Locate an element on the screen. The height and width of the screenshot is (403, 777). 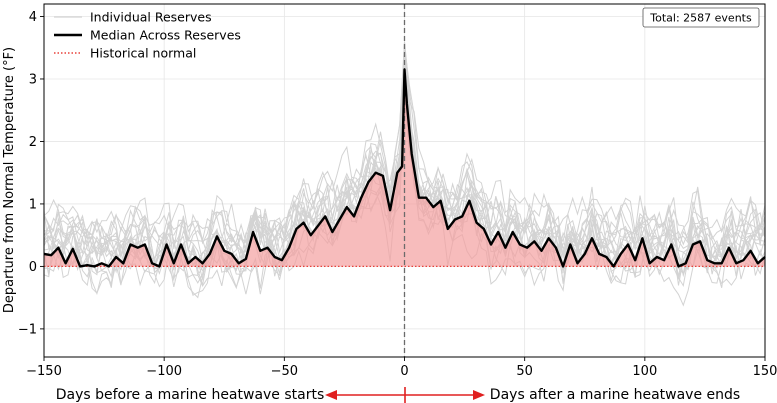
total-events-label: Total: 2587 events is located at coordinates (700, 18).